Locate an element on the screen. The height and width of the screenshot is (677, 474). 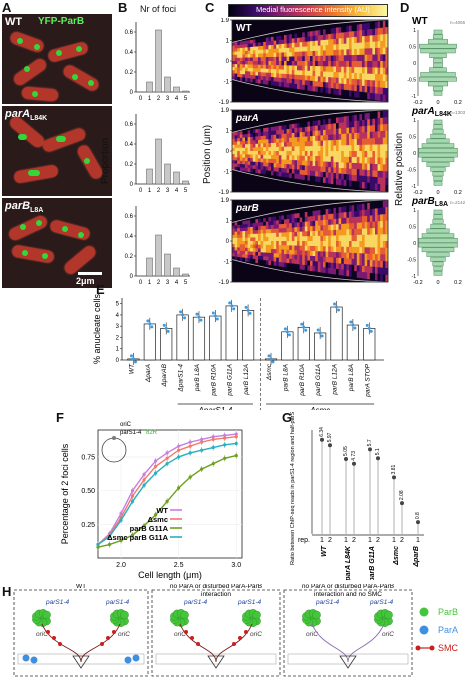
kymograph-ytick-label: 0 is located at coordinates (228, 152).